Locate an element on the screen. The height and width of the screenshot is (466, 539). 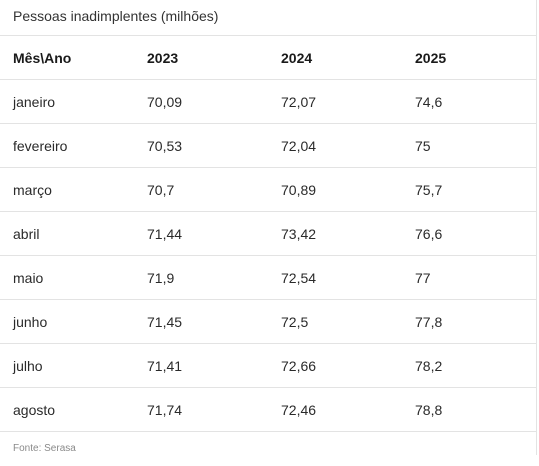
value-2023-cell: 70,7 is located at coordinates (201, 189).